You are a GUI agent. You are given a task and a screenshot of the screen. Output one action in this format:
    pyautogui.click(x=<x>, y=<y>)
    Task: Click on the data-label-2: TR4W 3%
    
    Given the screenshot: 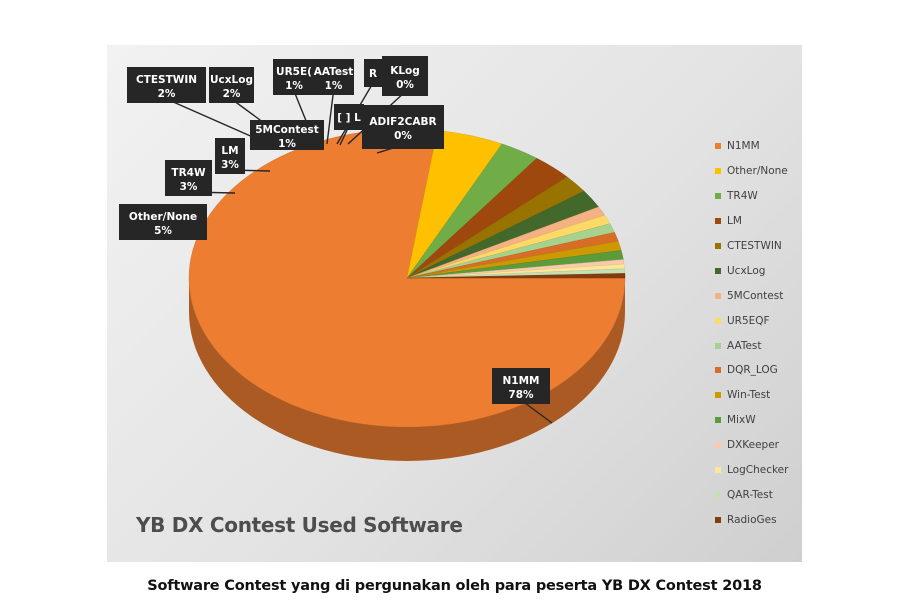 What is the action you would take?
    pyautogui.click(x=188, y=178)
    